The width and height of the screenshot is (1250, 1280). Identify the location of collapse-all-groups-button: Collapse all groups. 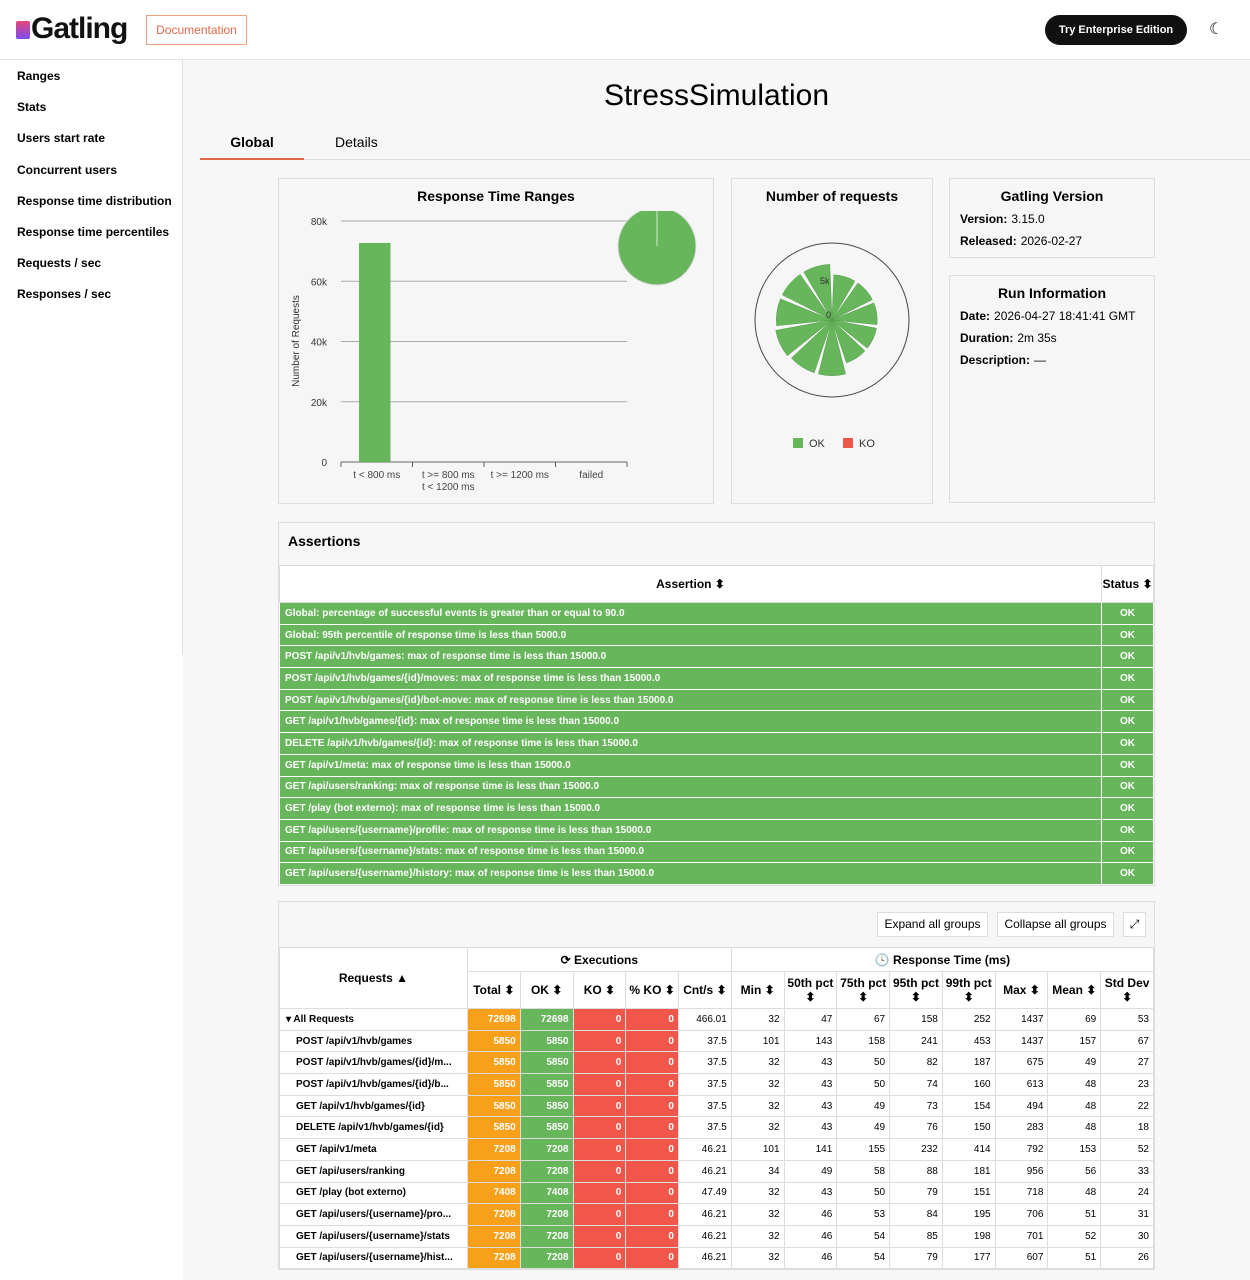
(1055, 924).